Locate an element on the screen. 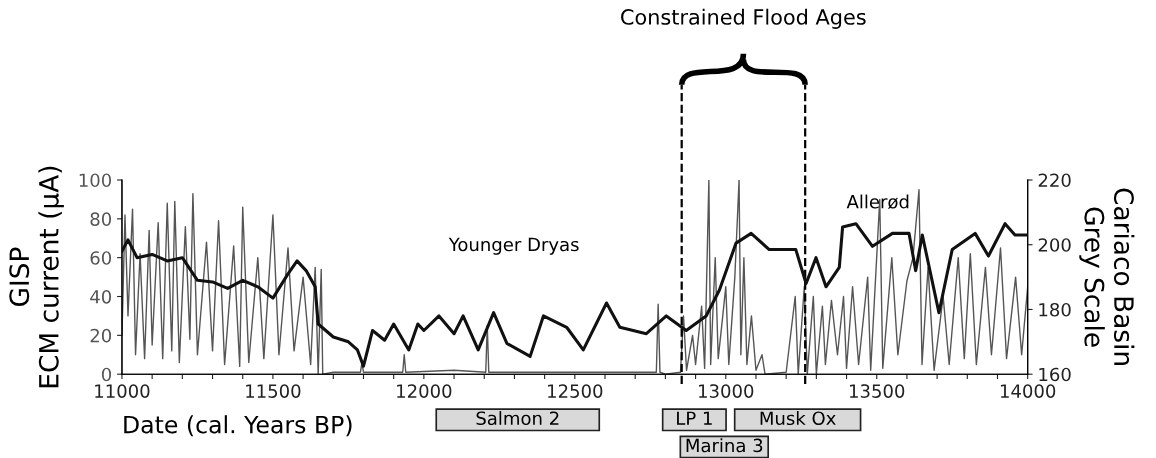  annotation: Allerød is located at coordinates (877, 202).